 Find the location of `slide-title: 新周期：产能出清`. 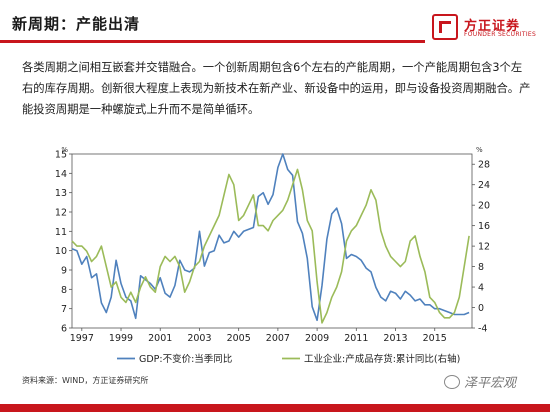

slide-title: 新周期：产能出清 is located at coordinates (76, 24).